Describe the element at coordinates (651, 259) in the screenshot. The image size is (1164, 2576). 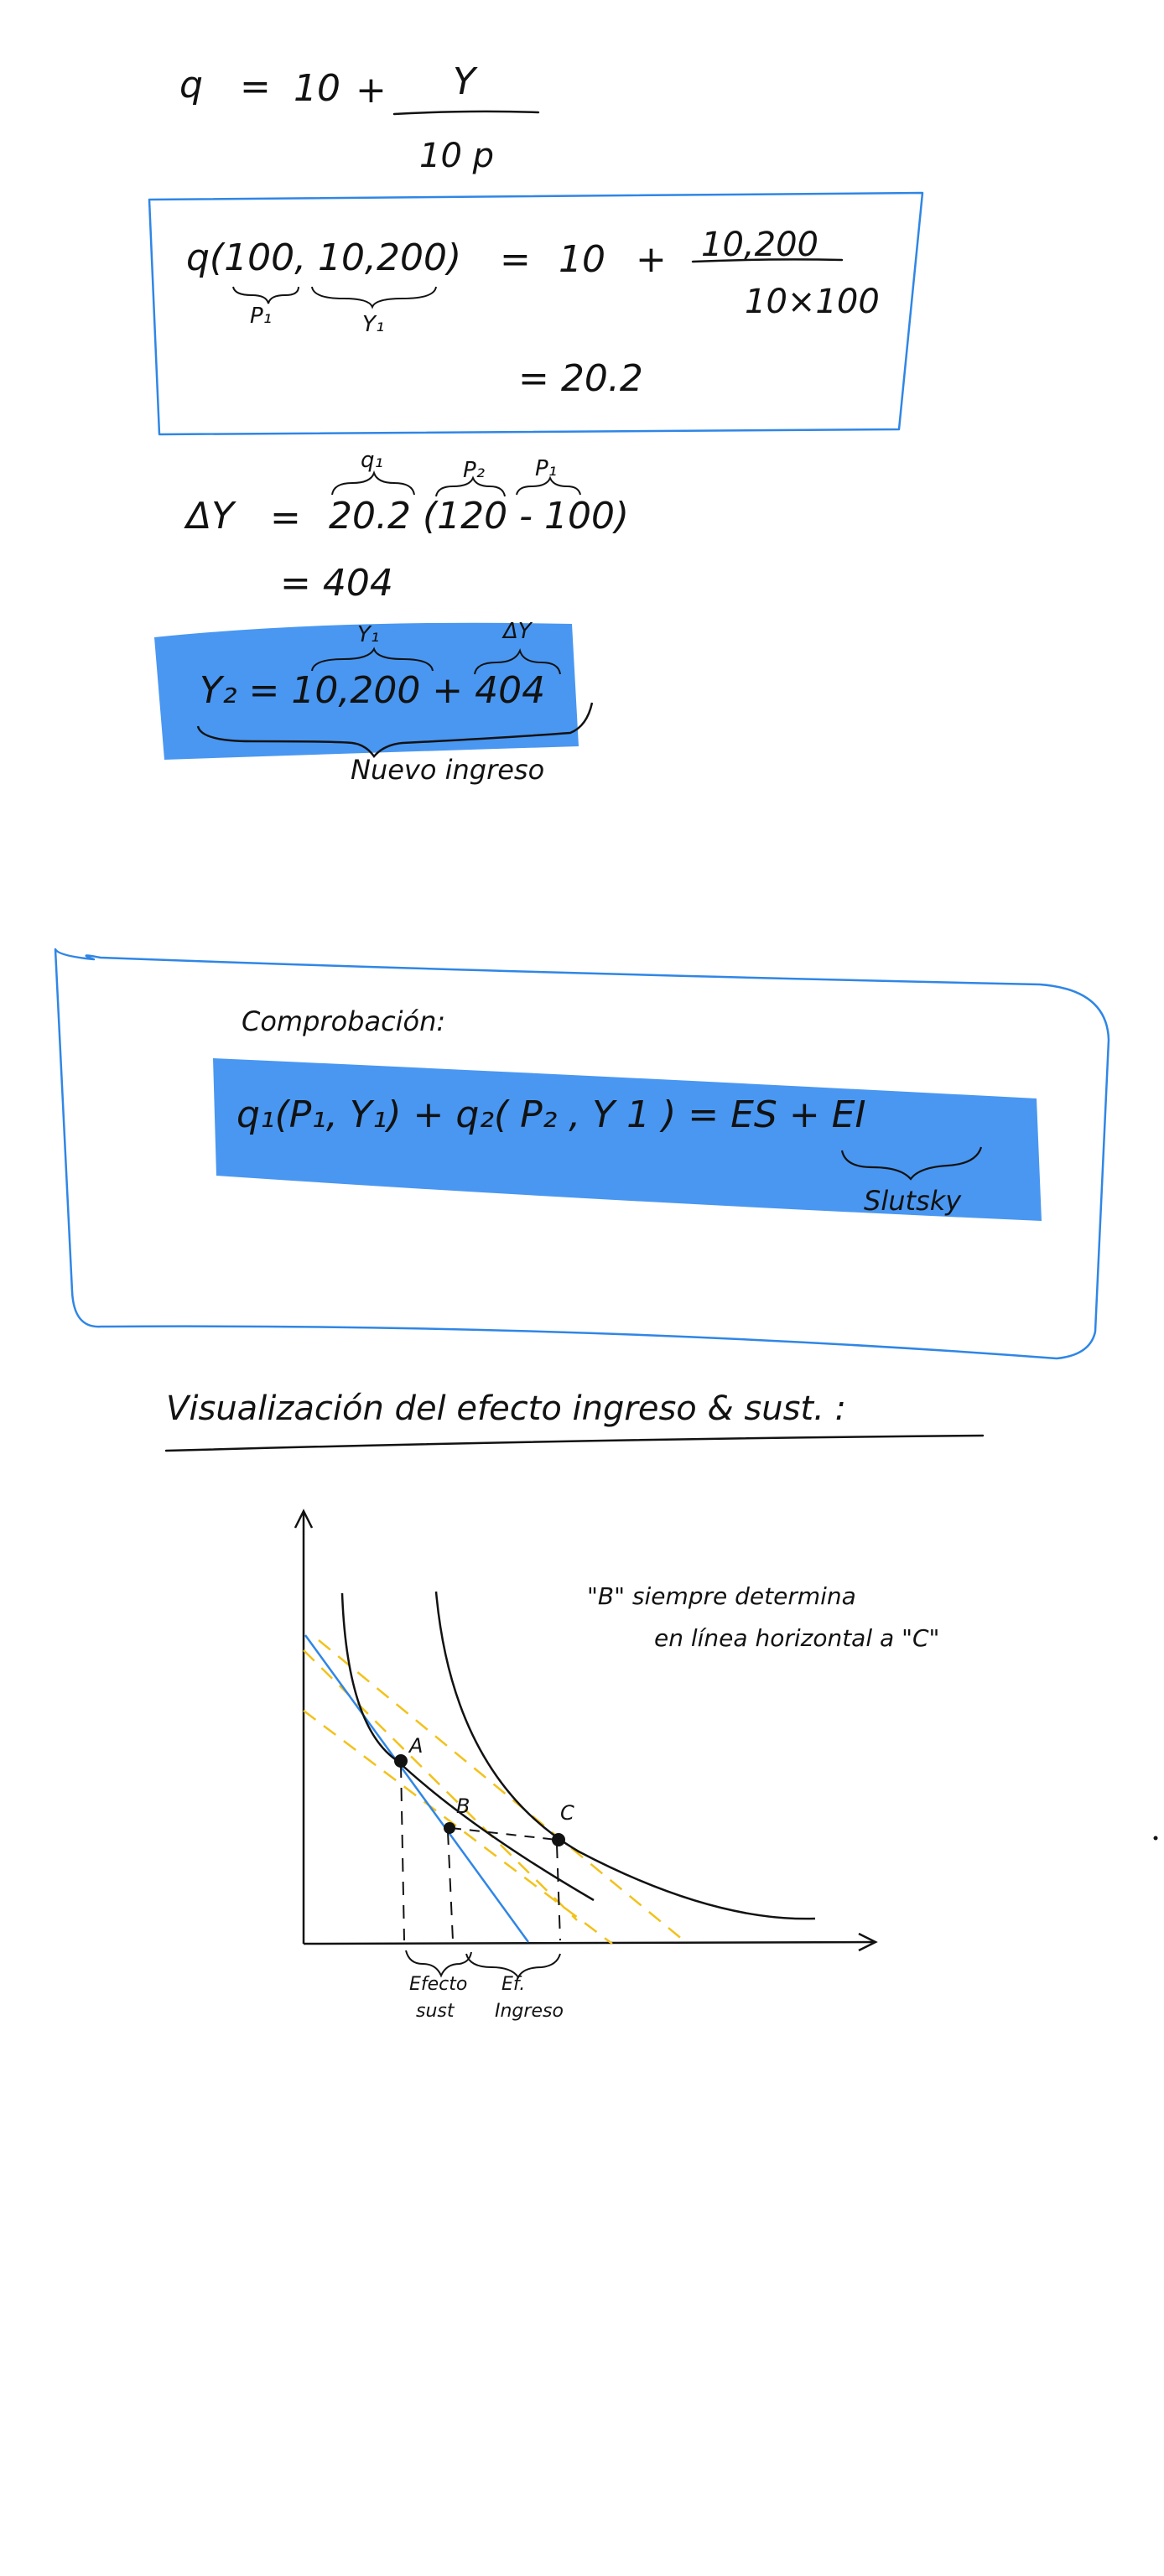
I see `box1-plus: +` at that location.